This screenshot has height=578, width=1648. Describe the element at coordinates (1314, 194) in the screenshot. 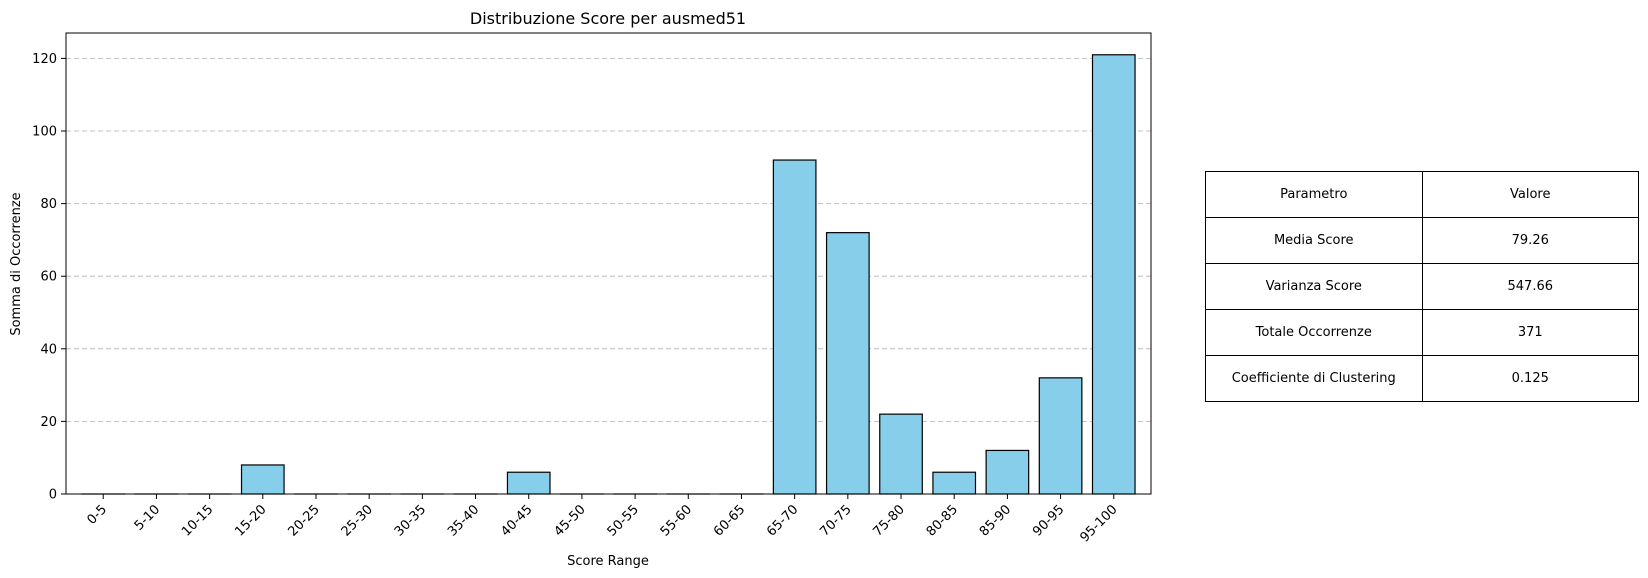

I see `table-header-cell: Parametro` at that location.